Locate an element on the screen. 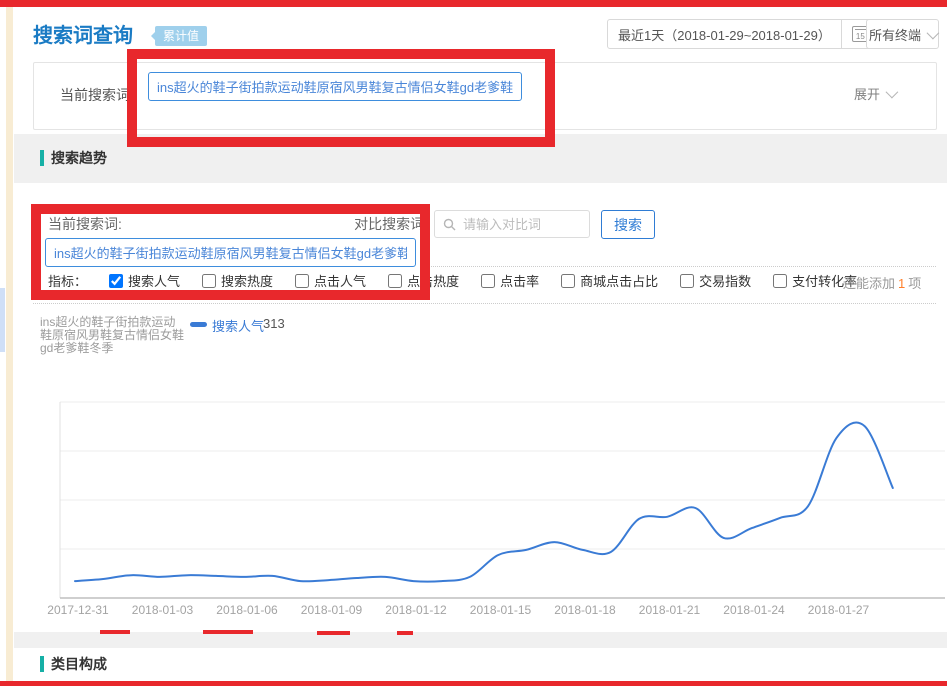  chevron-down-icon is located at coordinates (933, 32).